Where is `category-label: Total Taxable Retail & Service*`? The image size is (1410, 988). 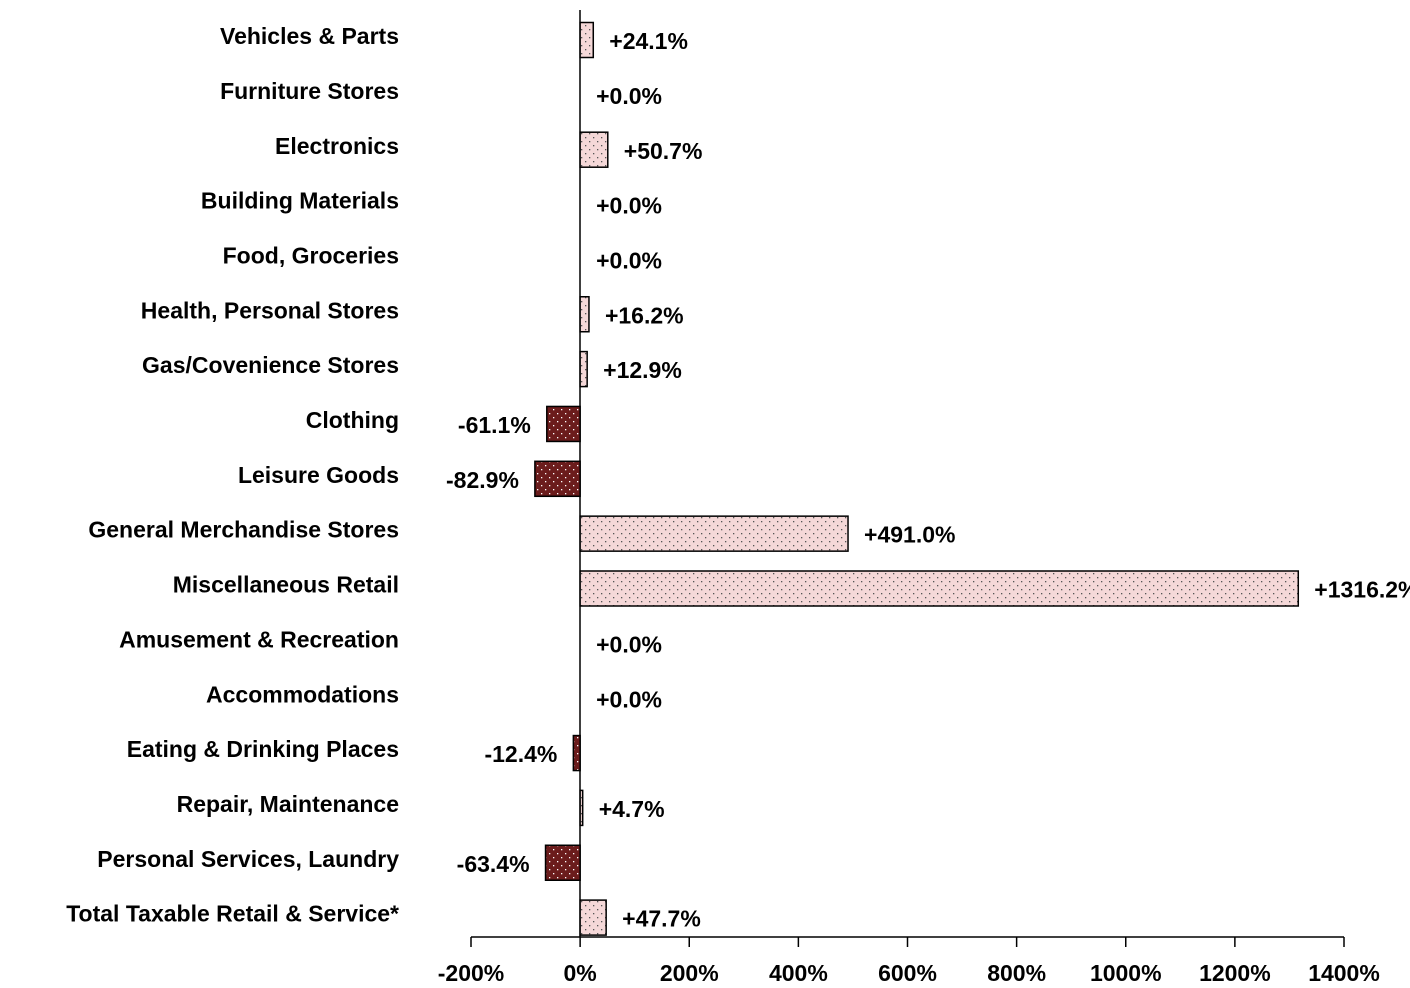 category-label: Total Taxable Retail & Service* is located at coordinates (232, 914).